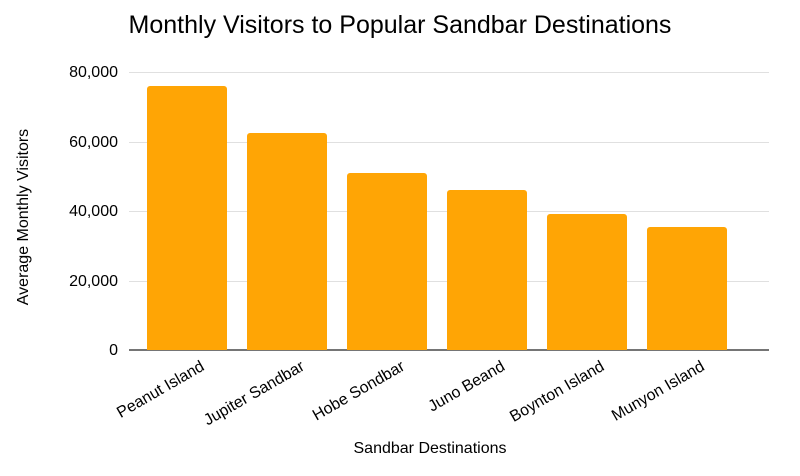 The image size is (800, 476). I want to click on x-tick-label: Munyon Island, so click(658, 391).